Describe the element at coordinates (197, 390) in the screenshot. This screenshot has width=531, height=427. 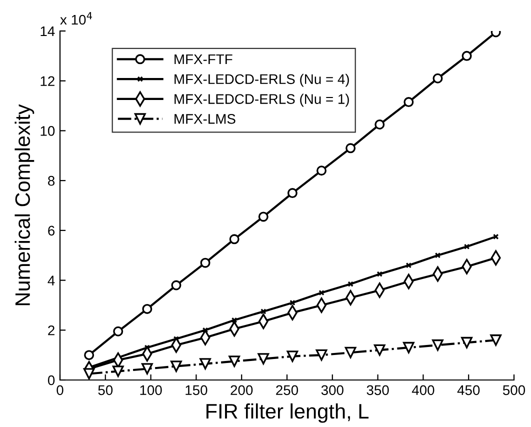
I see `x-tick-label: 150` at that location.